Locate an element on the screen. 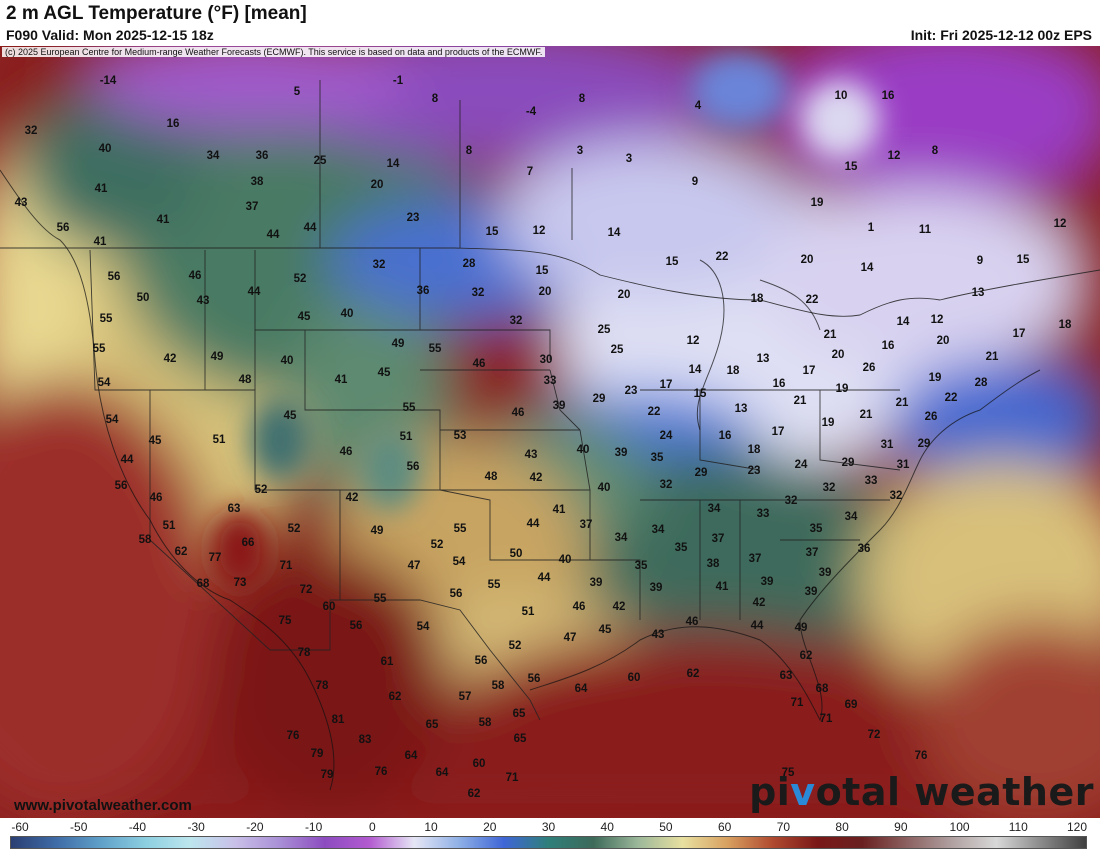  colorbar-tick: 50 is located at coordinates (666, 827).